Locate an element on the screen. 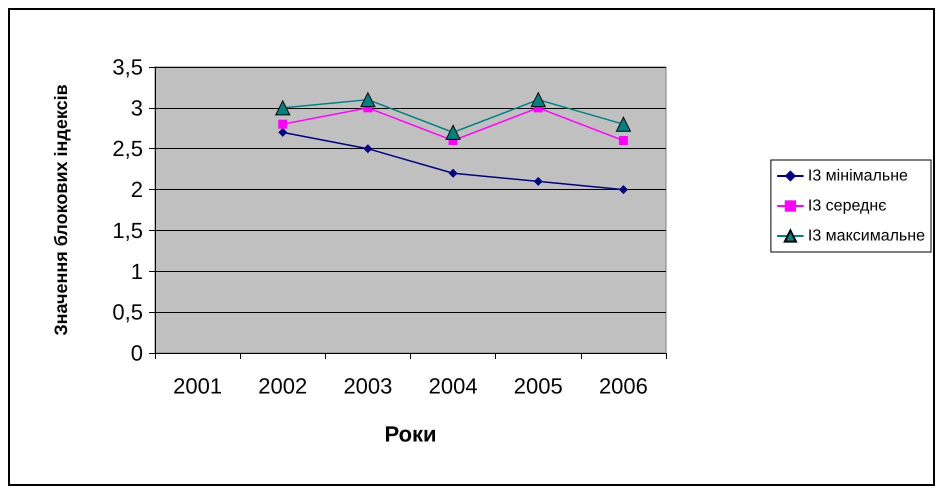 This screenshot has width=947, height=498. x-tick-label: 2001 is located at coordinates (197, 386).